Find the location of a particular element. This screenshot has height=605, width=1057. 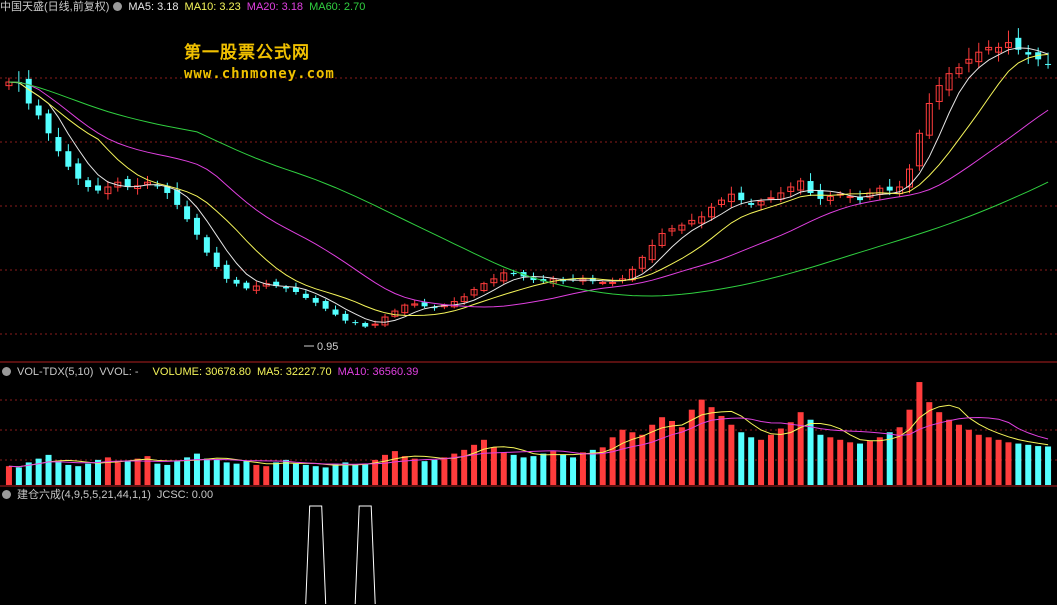

jcsc-readout: JCSC: 0.00 is located at coordinates (185, 495).